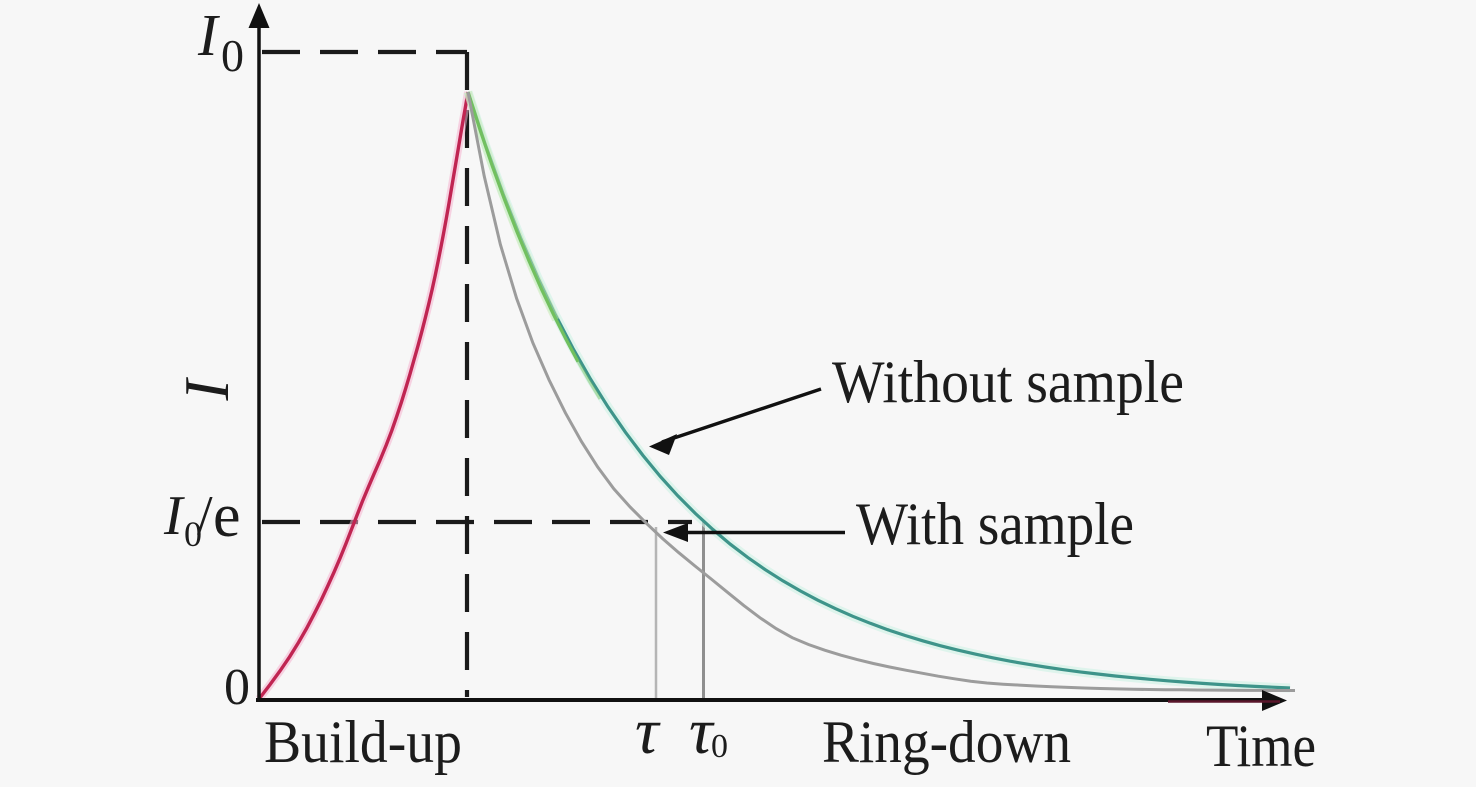 This screenshot has height=787, width=1476. What do you see at coordinates (1261, 746) in the screenshot?
I see `svg-text: Time` at bounding box center [1261, 746].